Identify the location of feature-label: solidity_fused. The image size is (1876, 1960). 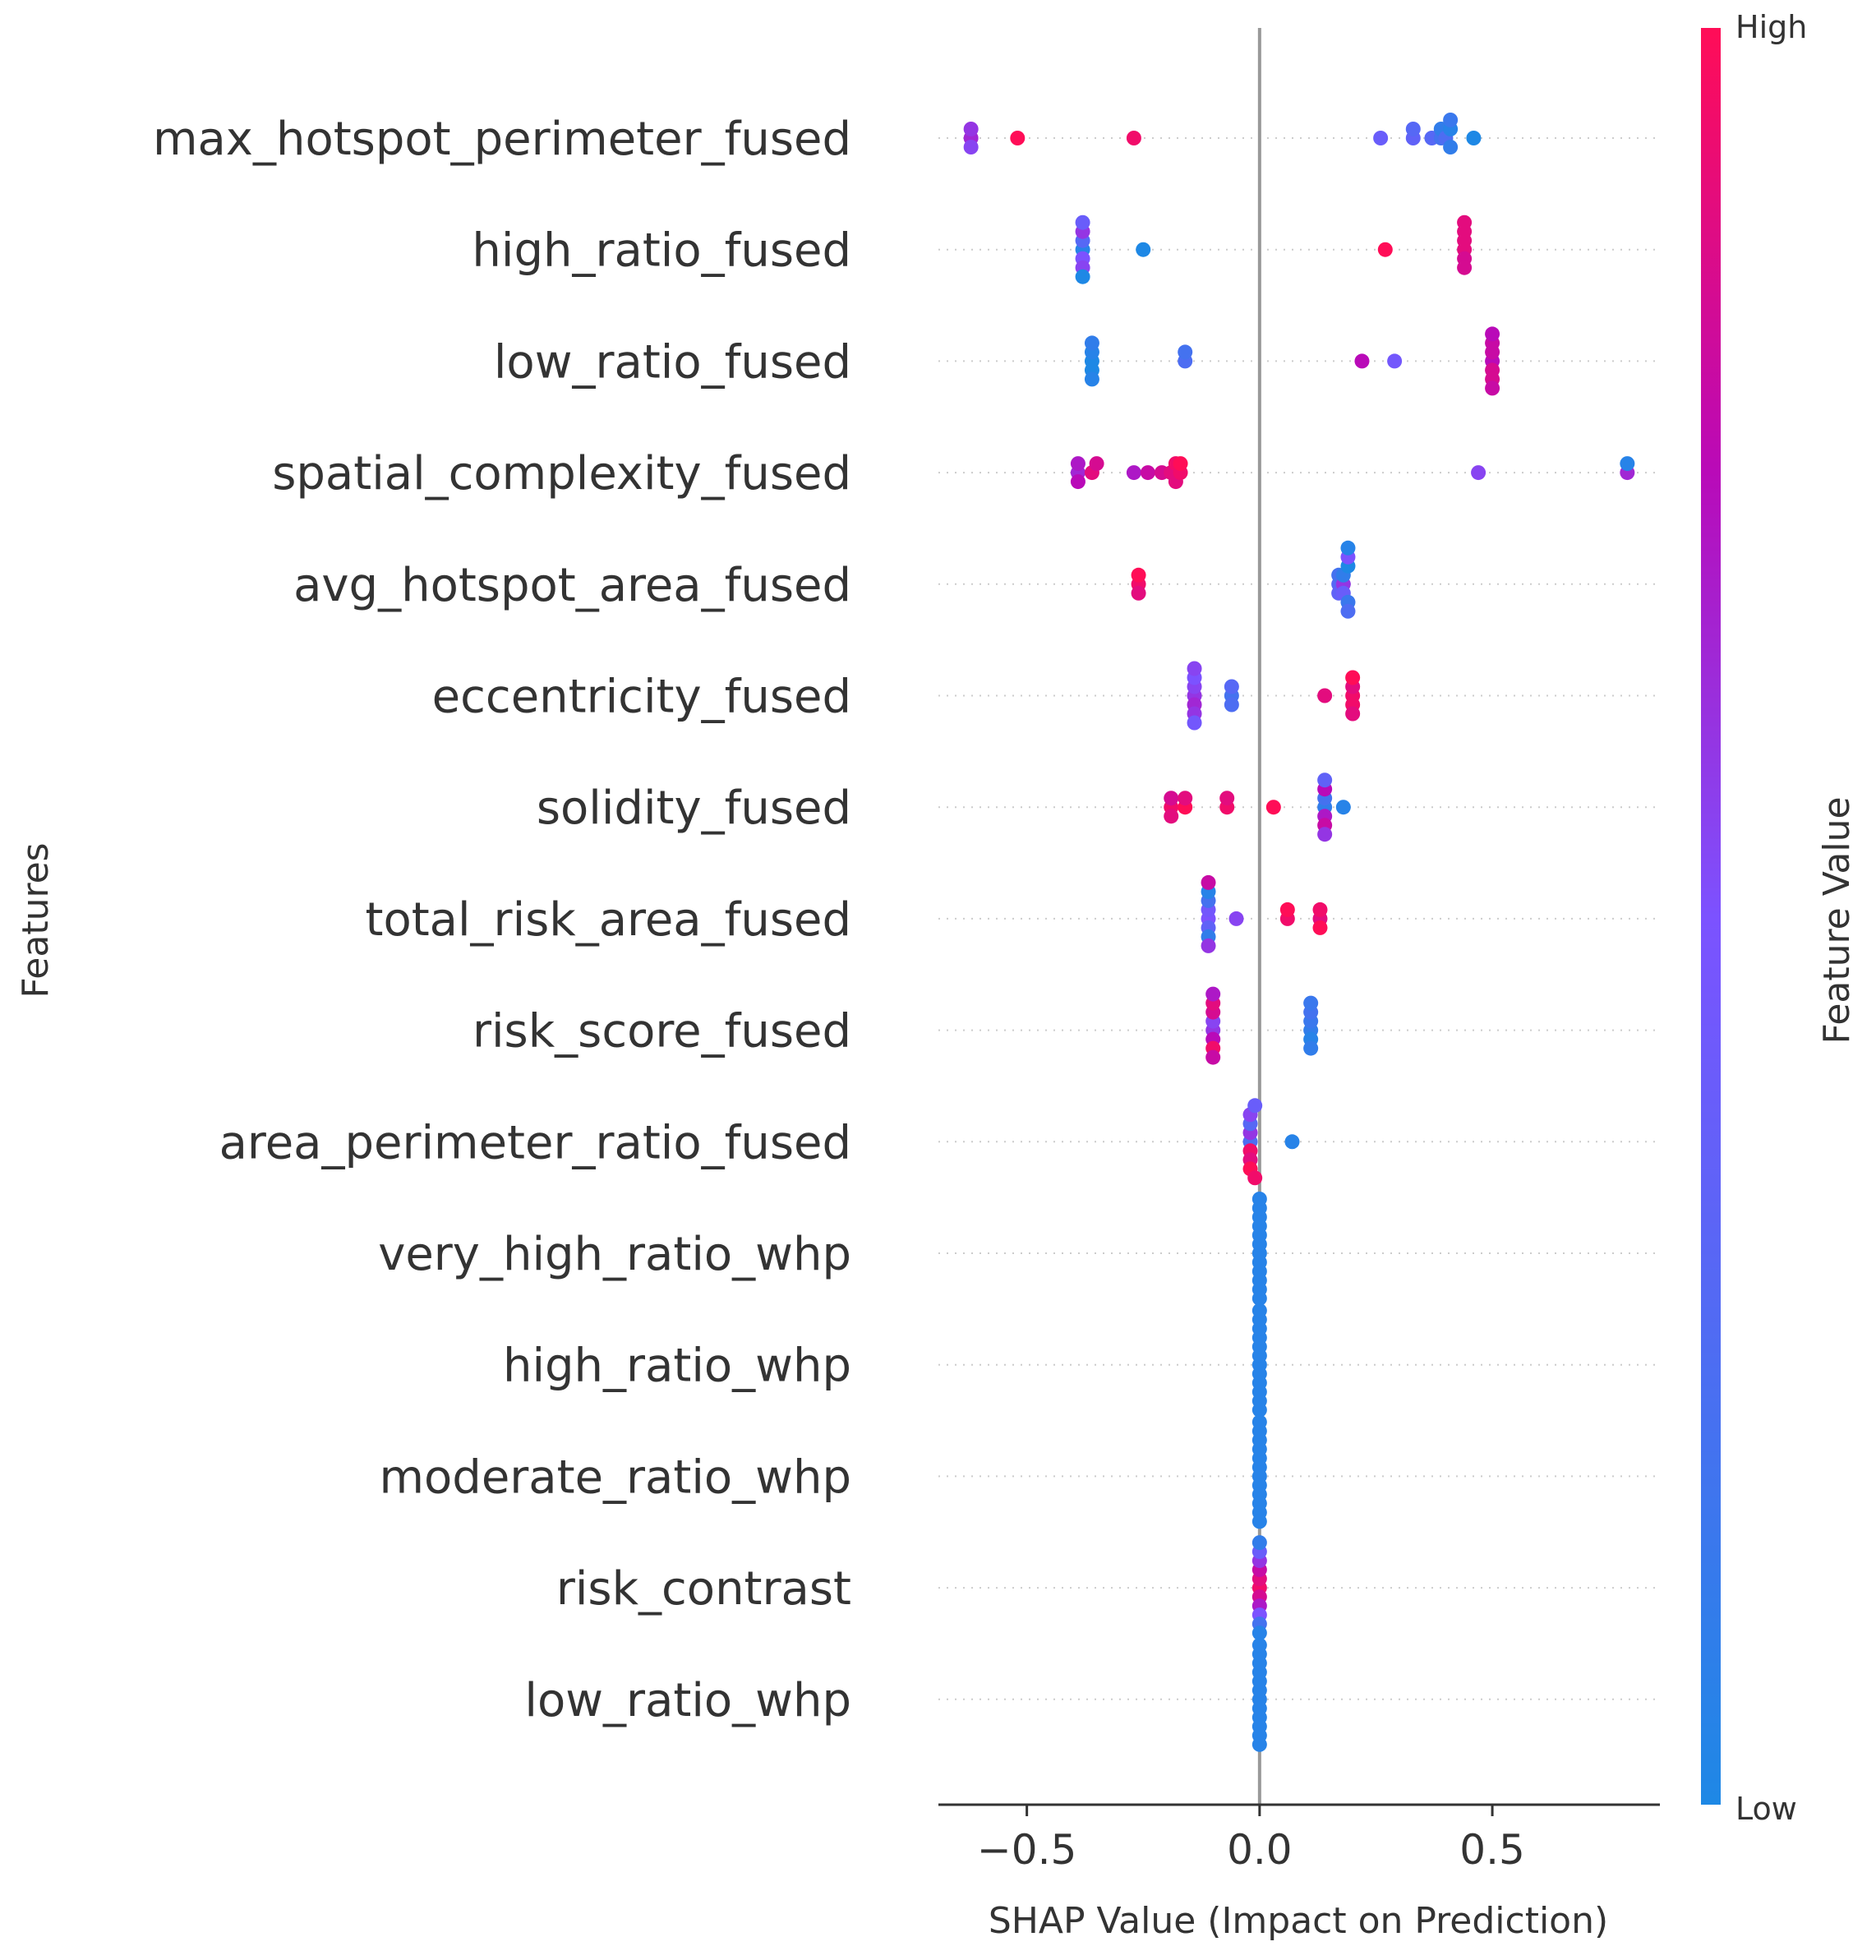
(694, 808).